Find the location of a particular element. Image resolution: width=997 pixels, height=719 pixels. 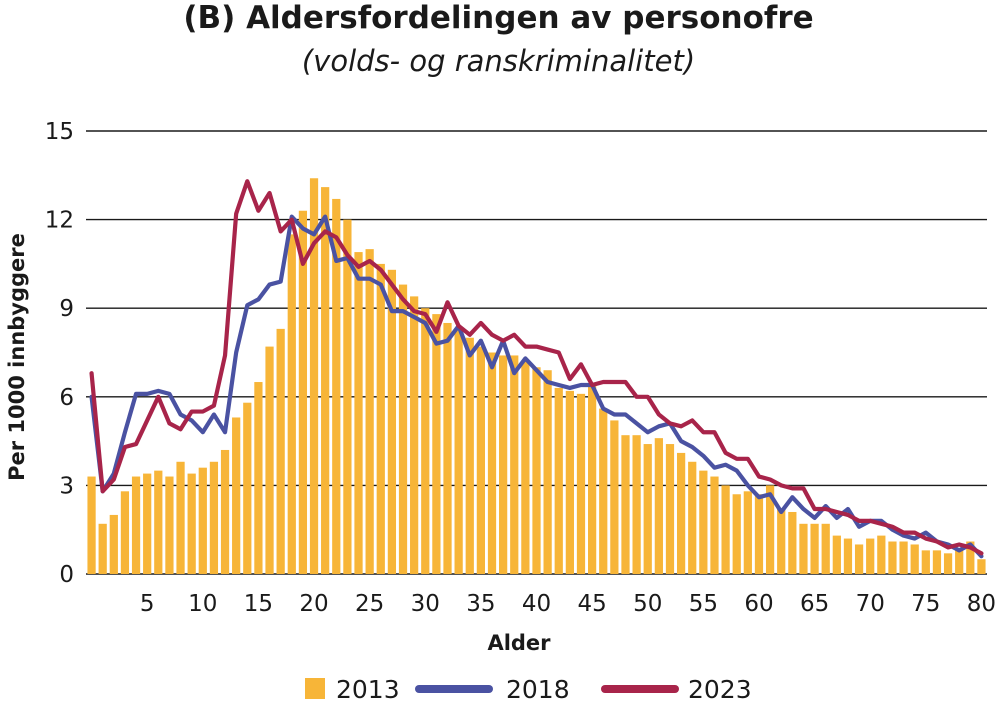

y-tick-label: 0 is located at coordinates (66, 575).